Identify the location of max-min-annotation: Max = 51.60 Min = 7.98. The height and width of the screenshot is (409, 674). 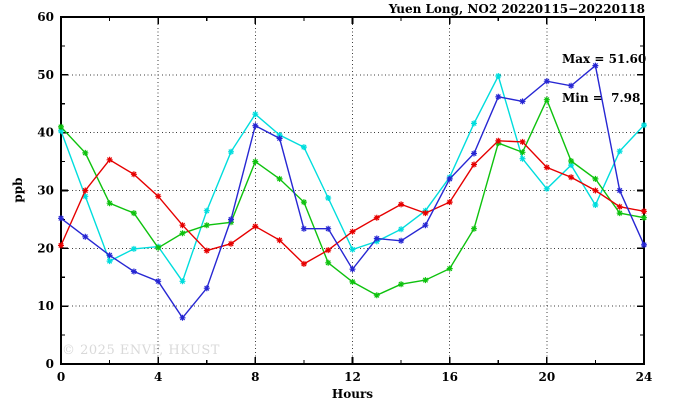
(604, 79).